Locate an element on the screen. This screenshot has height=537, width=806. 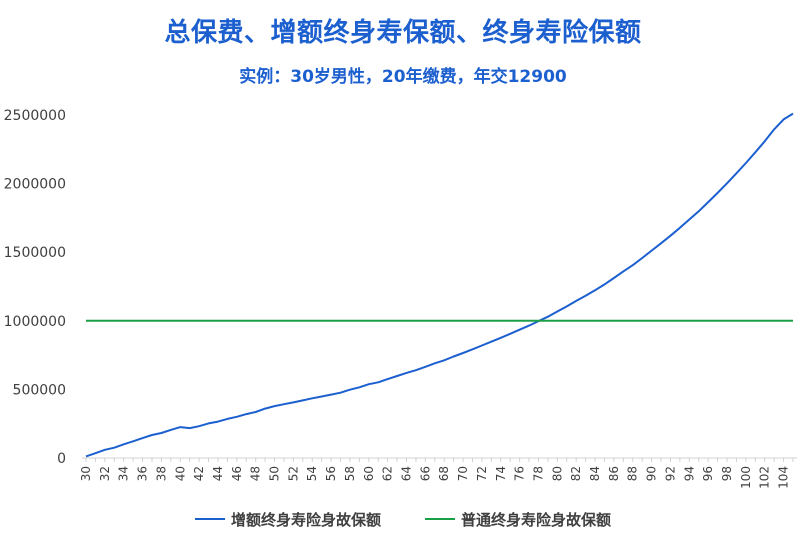
legend-item-series-2: 普通终身寿险身故保额 is located at coordinates (518, 519).